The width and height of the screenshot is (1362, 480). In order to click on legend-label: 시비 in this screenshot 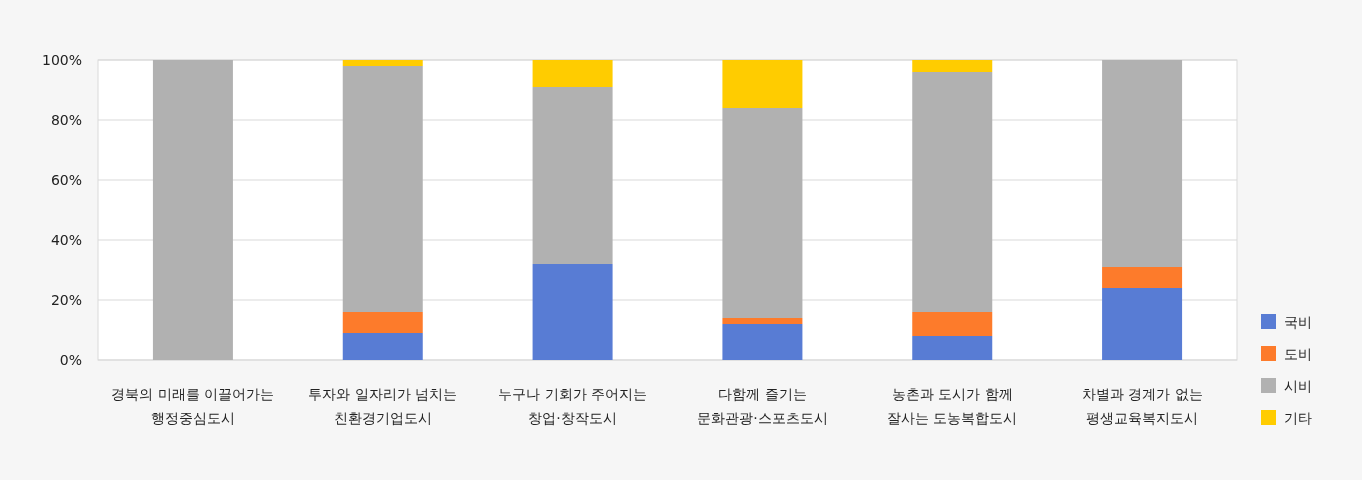, I will do `click(1298, 386)`.